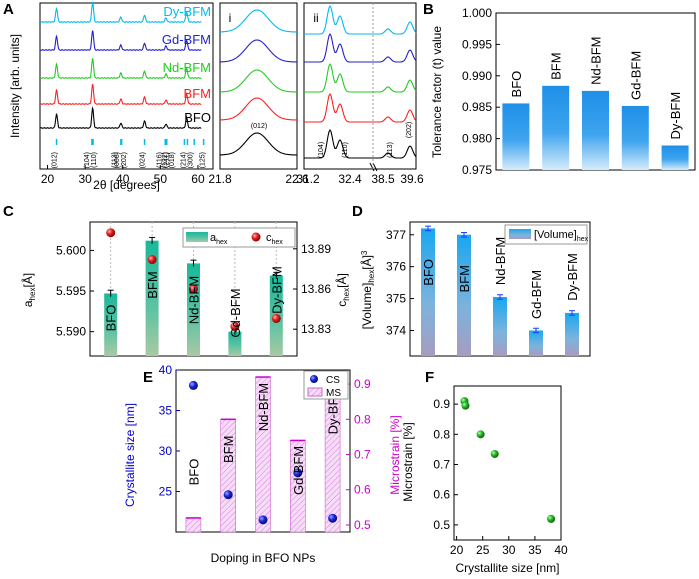 The height and width of the screenshot is (579, 699). What do you see at coordinates (187, 67) in the screenshot?
I see `series-label: Nd-BFM` at bounding box center [187, 67].